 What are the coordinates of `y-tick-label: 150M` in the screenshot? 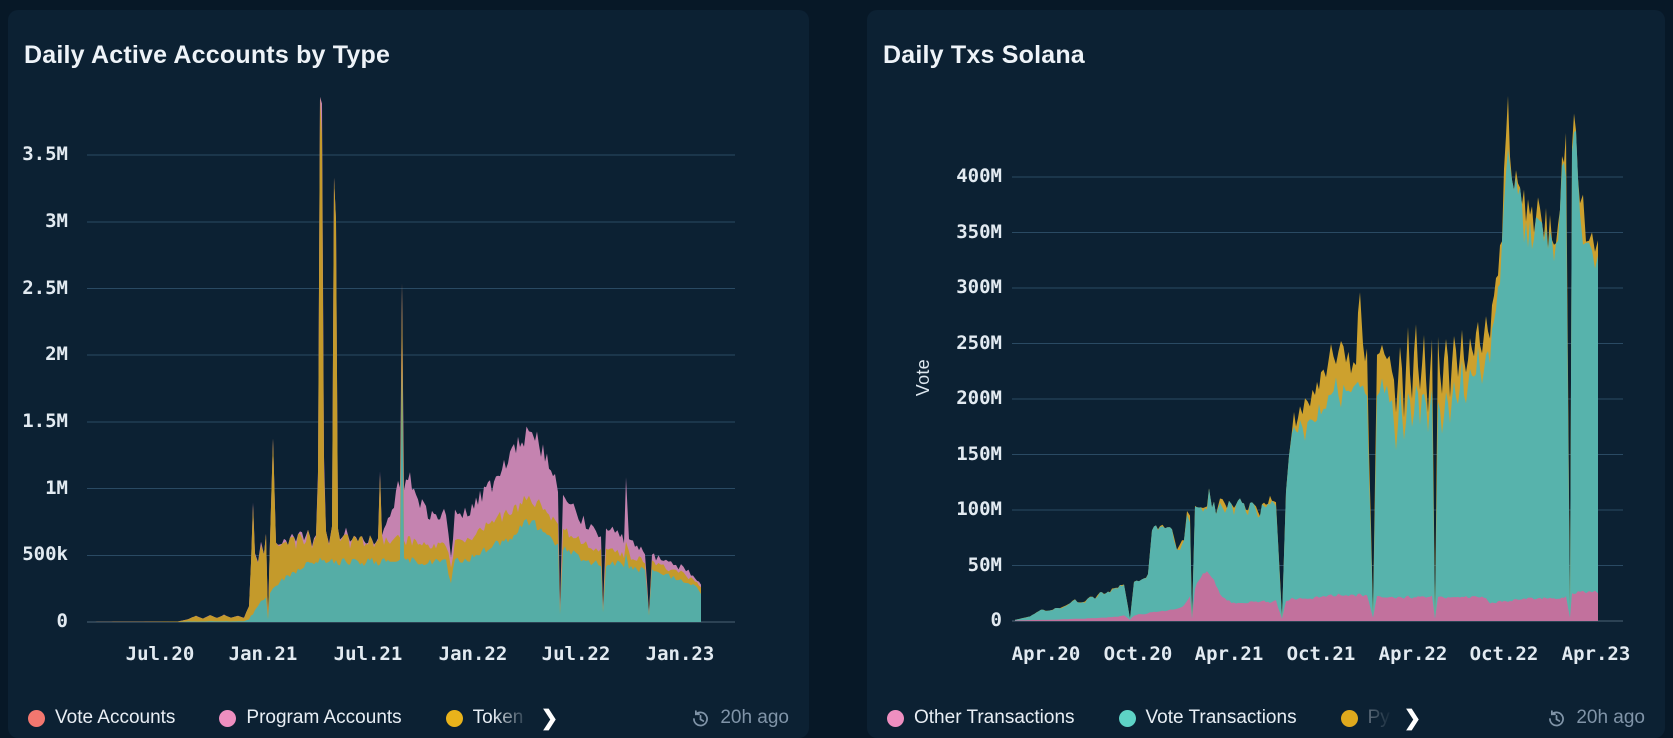 It's located at (979, 453).